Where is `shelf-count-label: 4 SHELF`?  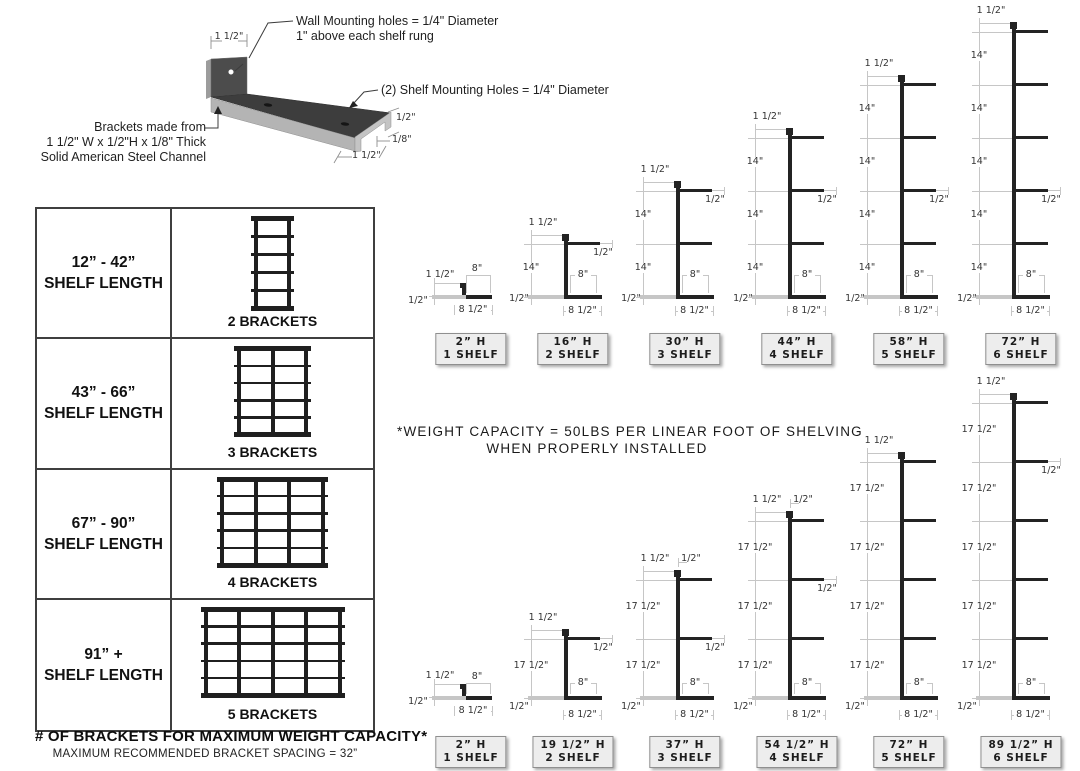 shelf-count-label: 4 SHELF is located at coordinates (797, 354).